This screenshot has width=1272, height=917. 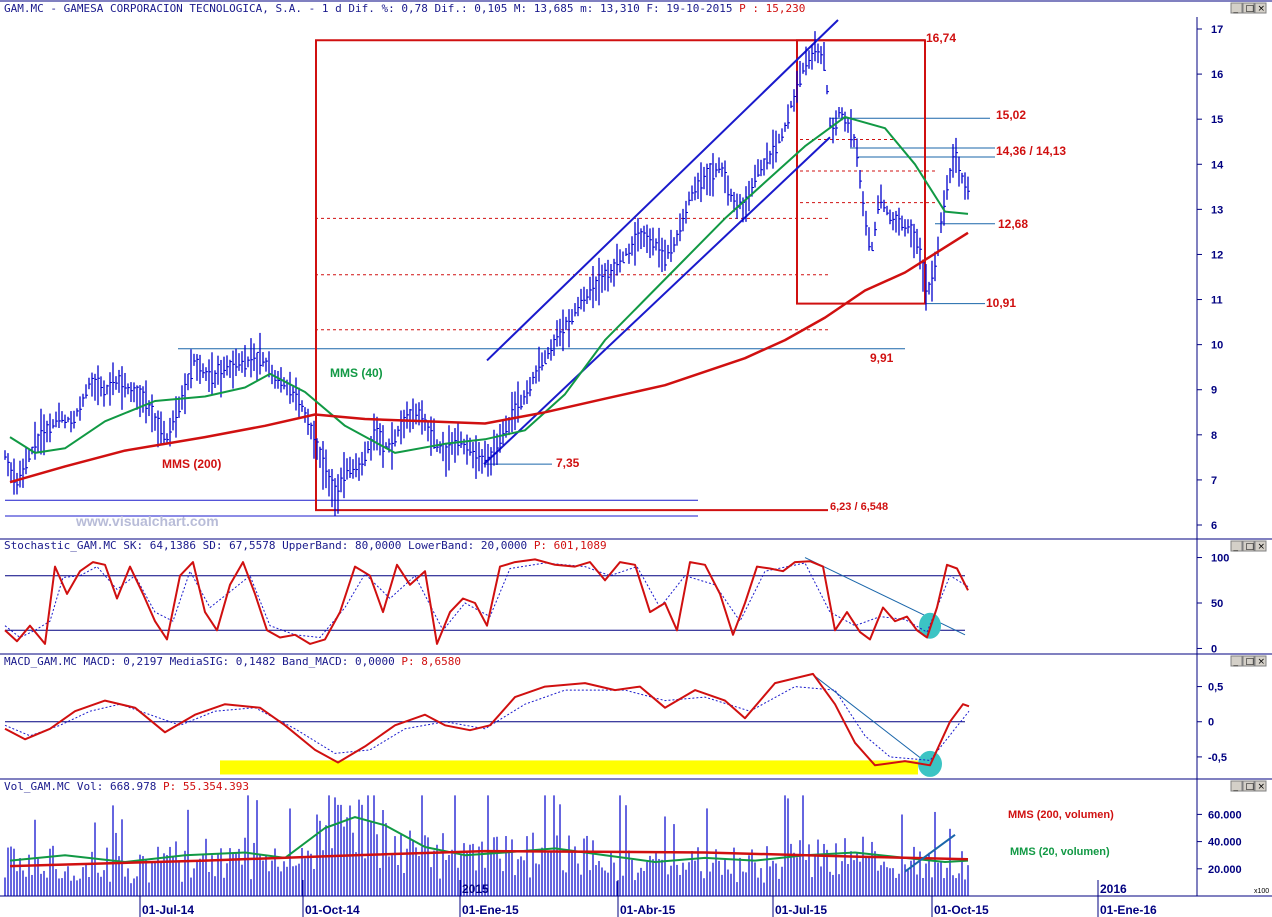 I want to click on price-y-tick-label: 14, so click(x=1217, y=165).